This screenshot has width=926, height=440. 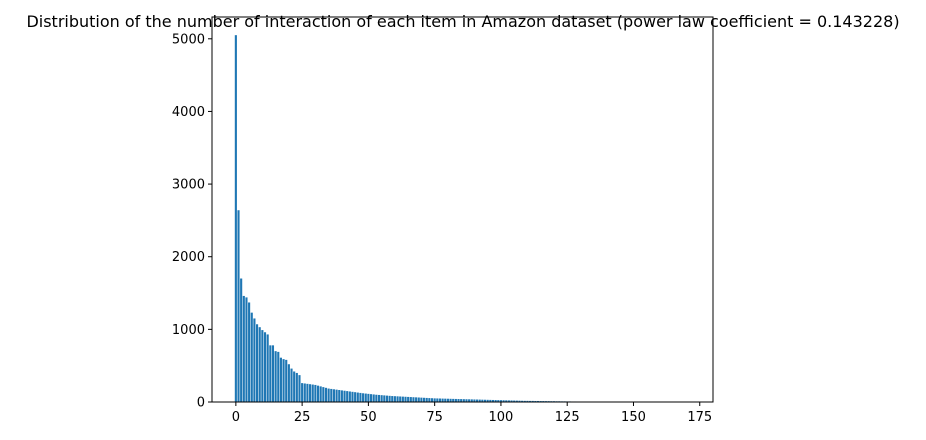 I want to click on y-axis: 0 1000 2000 3000 4000 5000, so click(x=192, y=221).